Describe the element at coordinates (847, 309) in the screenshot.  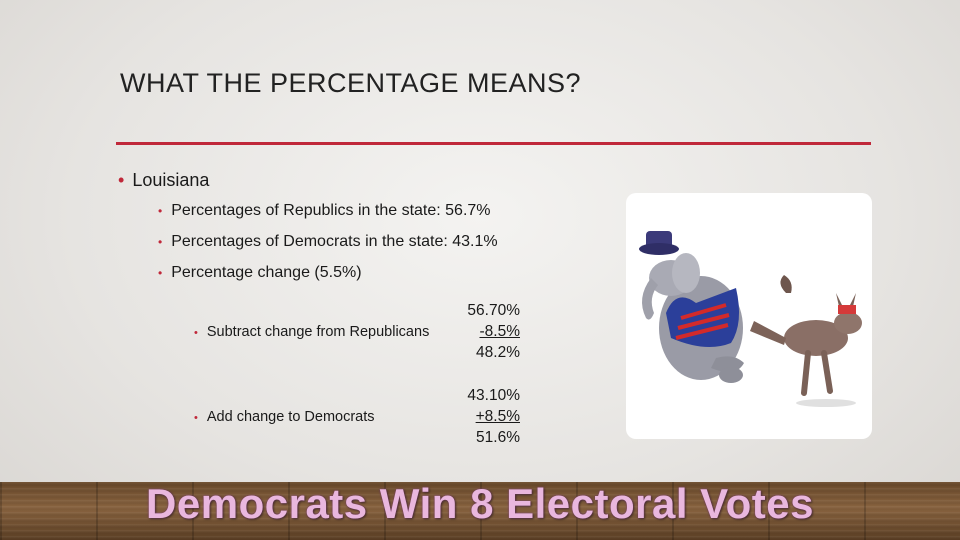
I see `donkey-hat` at that location.